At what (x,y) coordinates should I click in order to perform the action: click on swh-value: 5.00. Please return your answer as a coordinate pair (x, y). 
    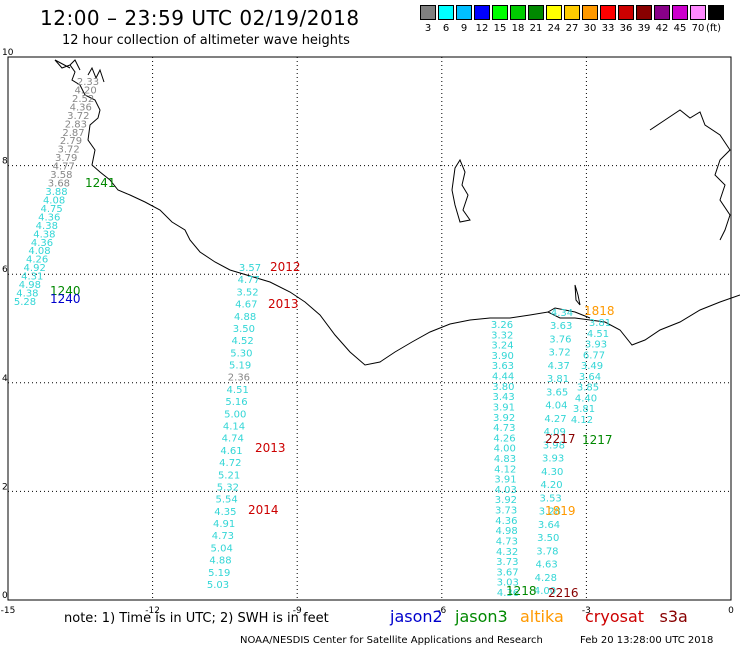
    Looking at the image, I should click on (235, 414).